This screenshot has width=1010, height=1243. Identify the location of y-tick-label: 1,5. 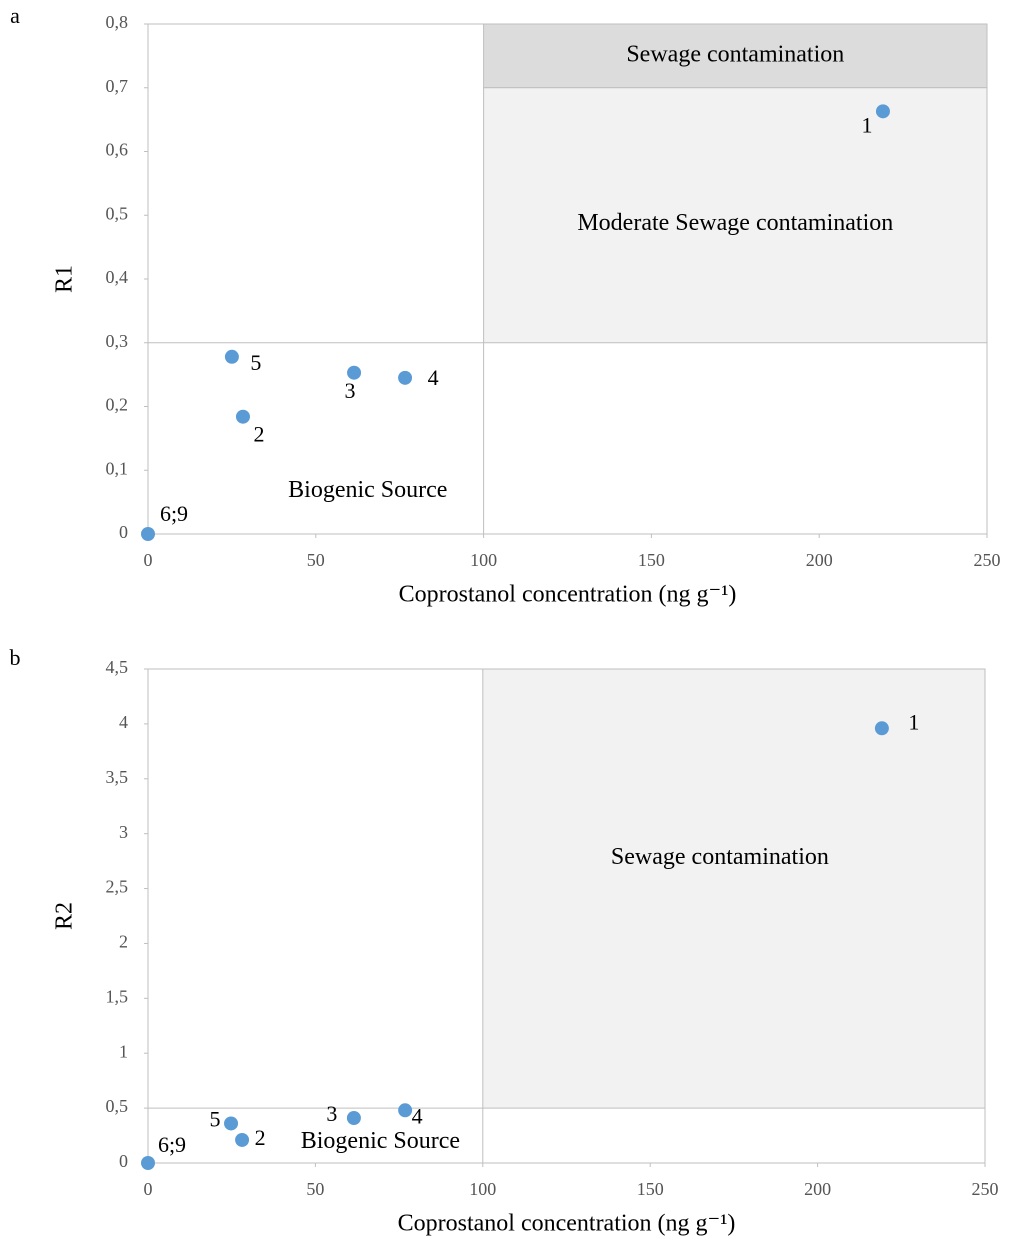
(117, 996).